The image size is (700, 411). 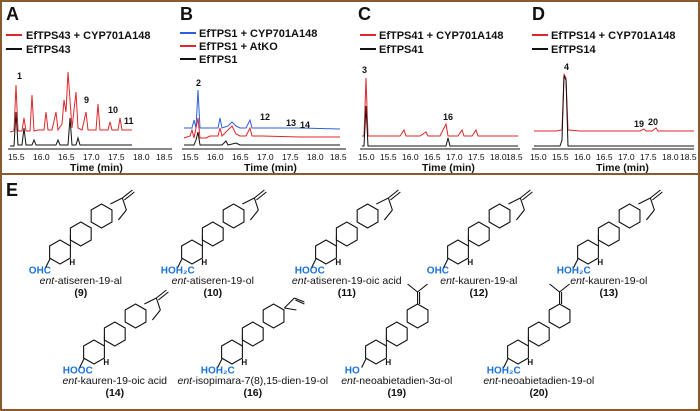 What do you see at coordinates (264, 157) in the screenshot?
I see `x-ticks-b: 15.5 16.0 16.5 17.0 17.5 18.0 18.5` at bounding box center [264, 157].